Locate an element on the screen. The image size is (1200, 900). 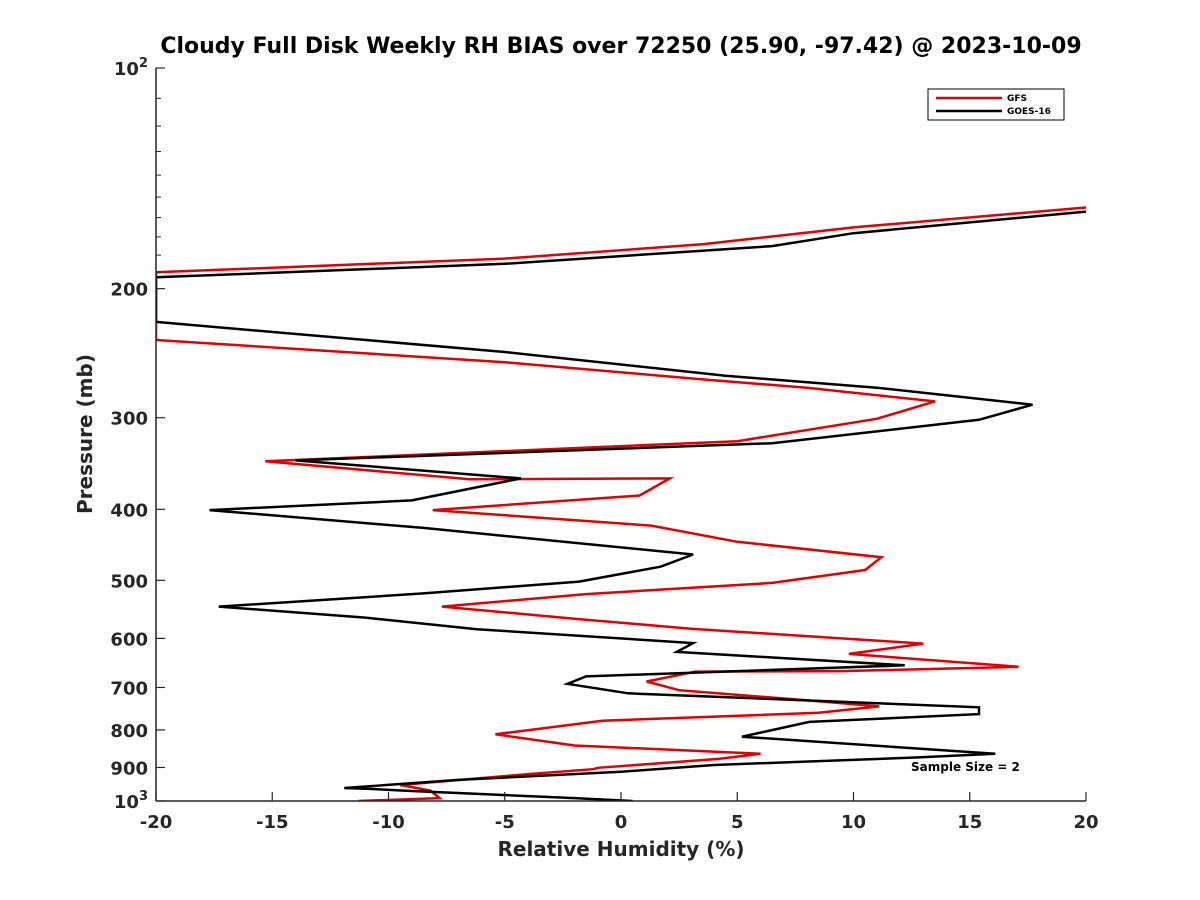
legend-label-gfs: GFS is located at coordinates (1017, 99).